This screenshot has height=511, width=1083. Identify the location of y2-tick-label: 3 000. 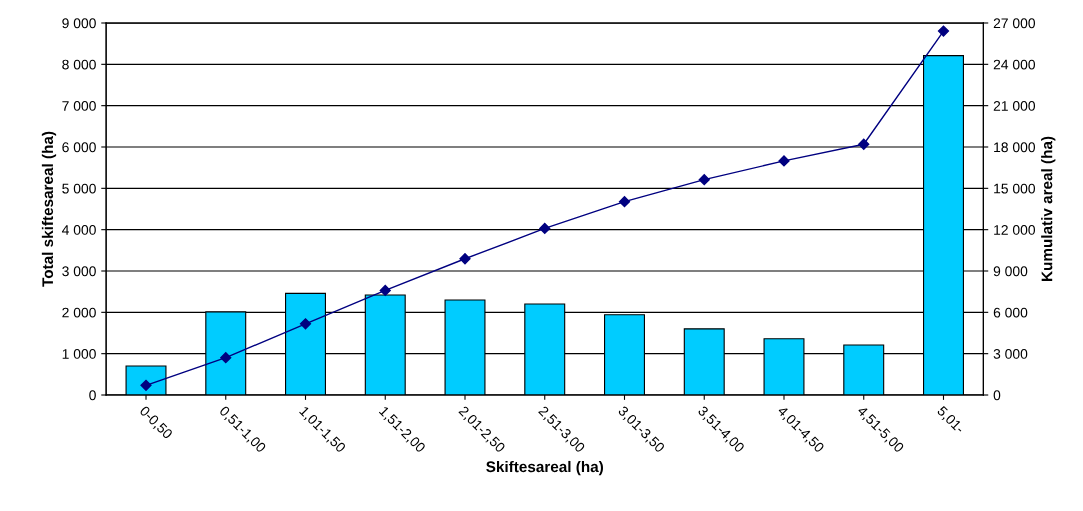
(1010, 354).